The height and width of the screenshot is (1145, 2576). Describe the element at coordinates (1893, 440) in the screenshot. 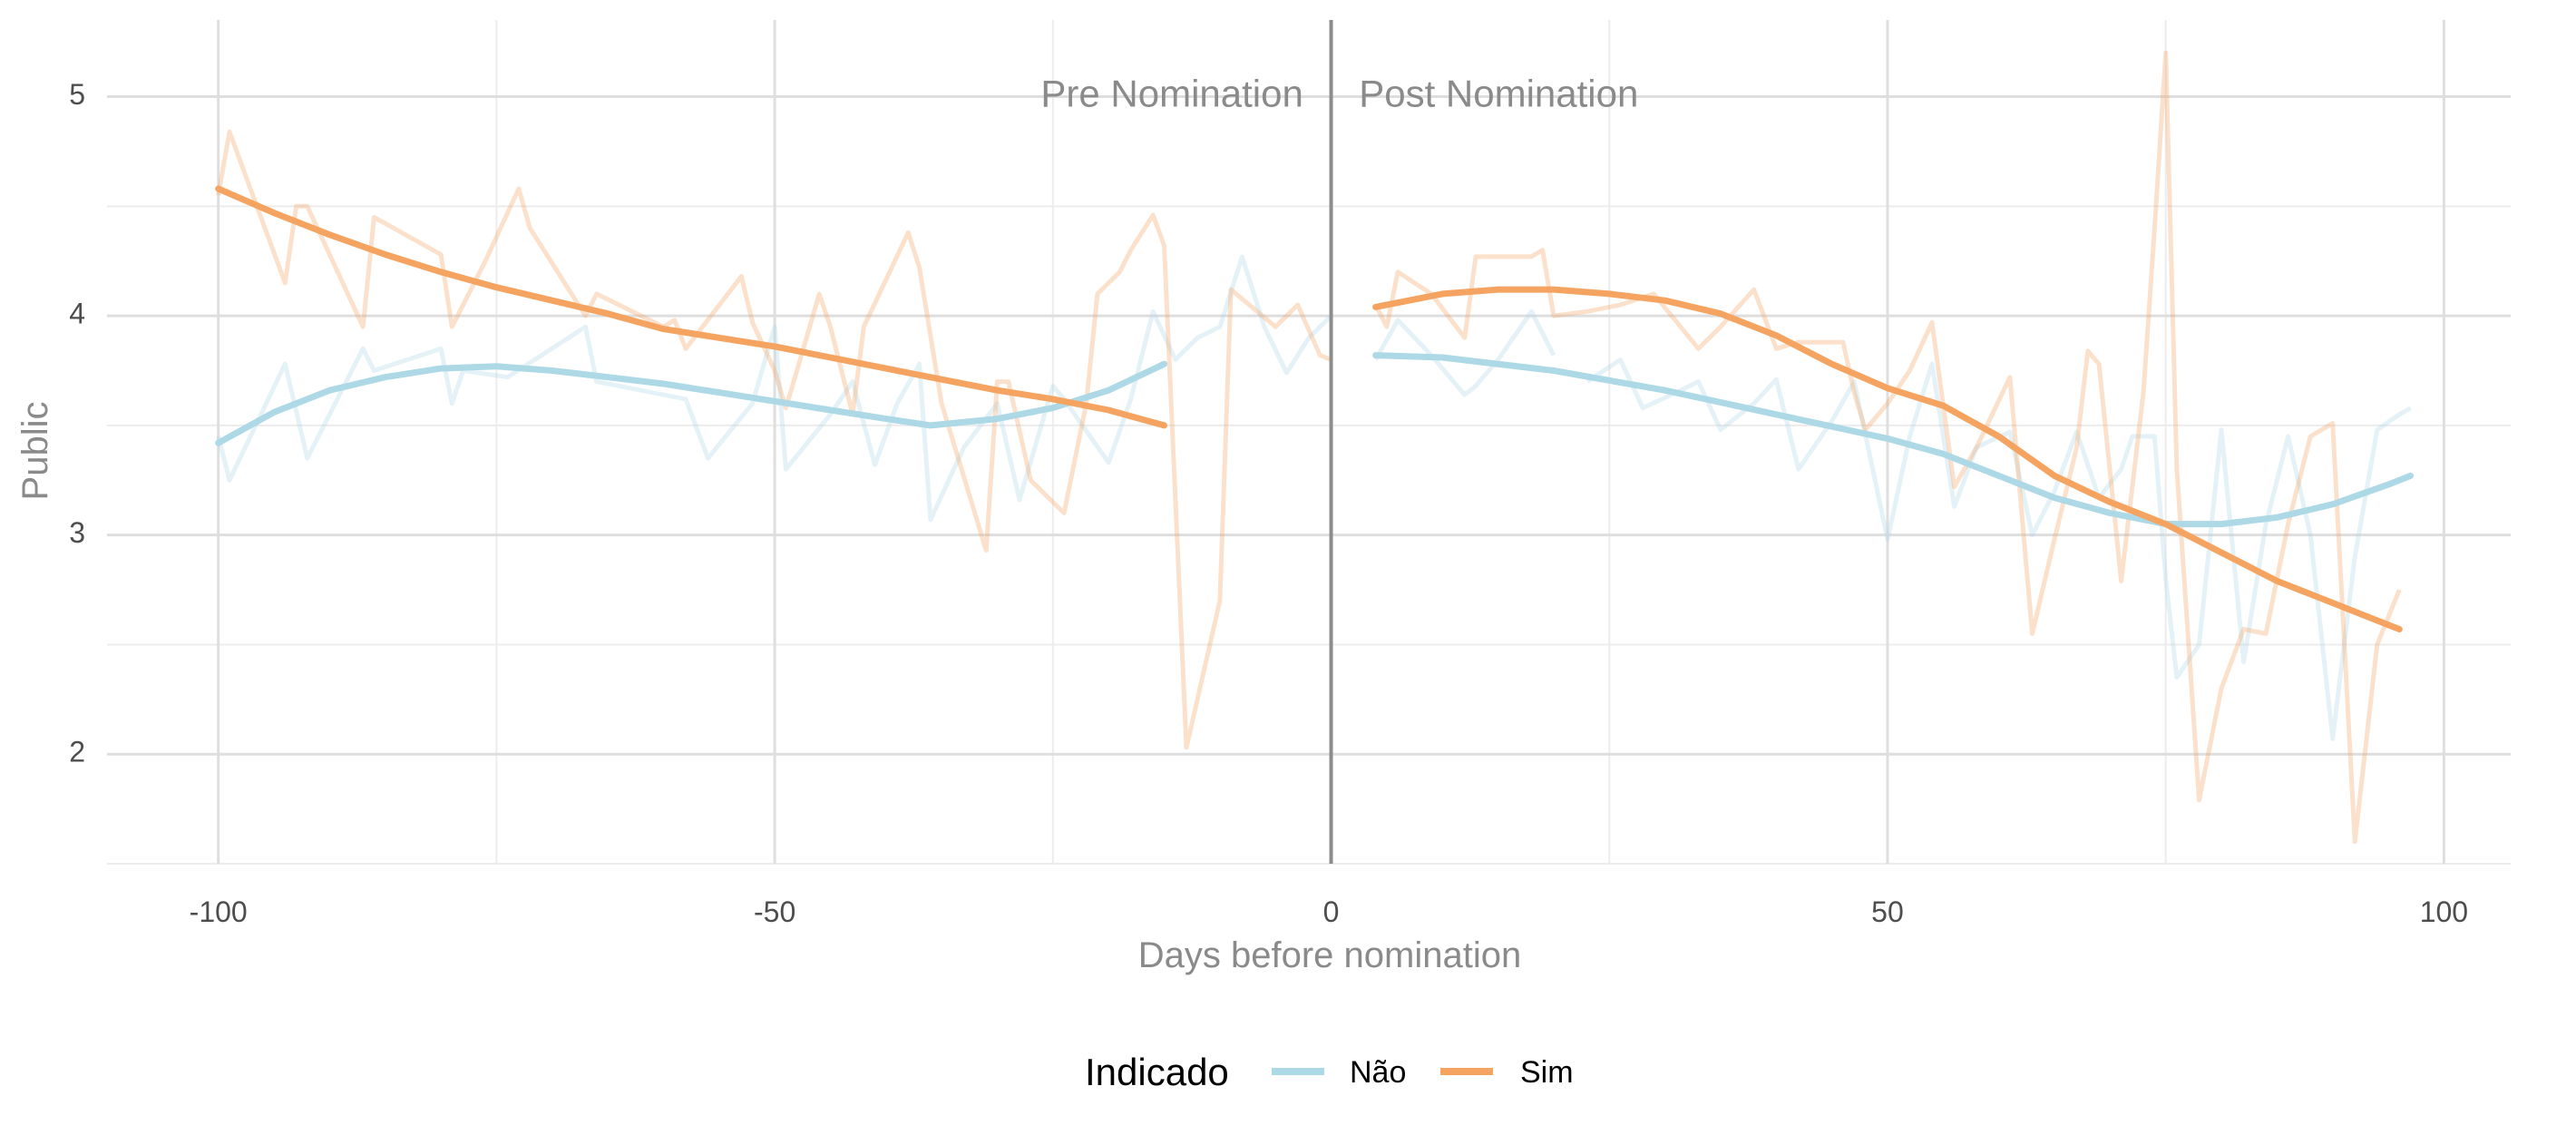

I see `series-nao-smooth-post` at that location.